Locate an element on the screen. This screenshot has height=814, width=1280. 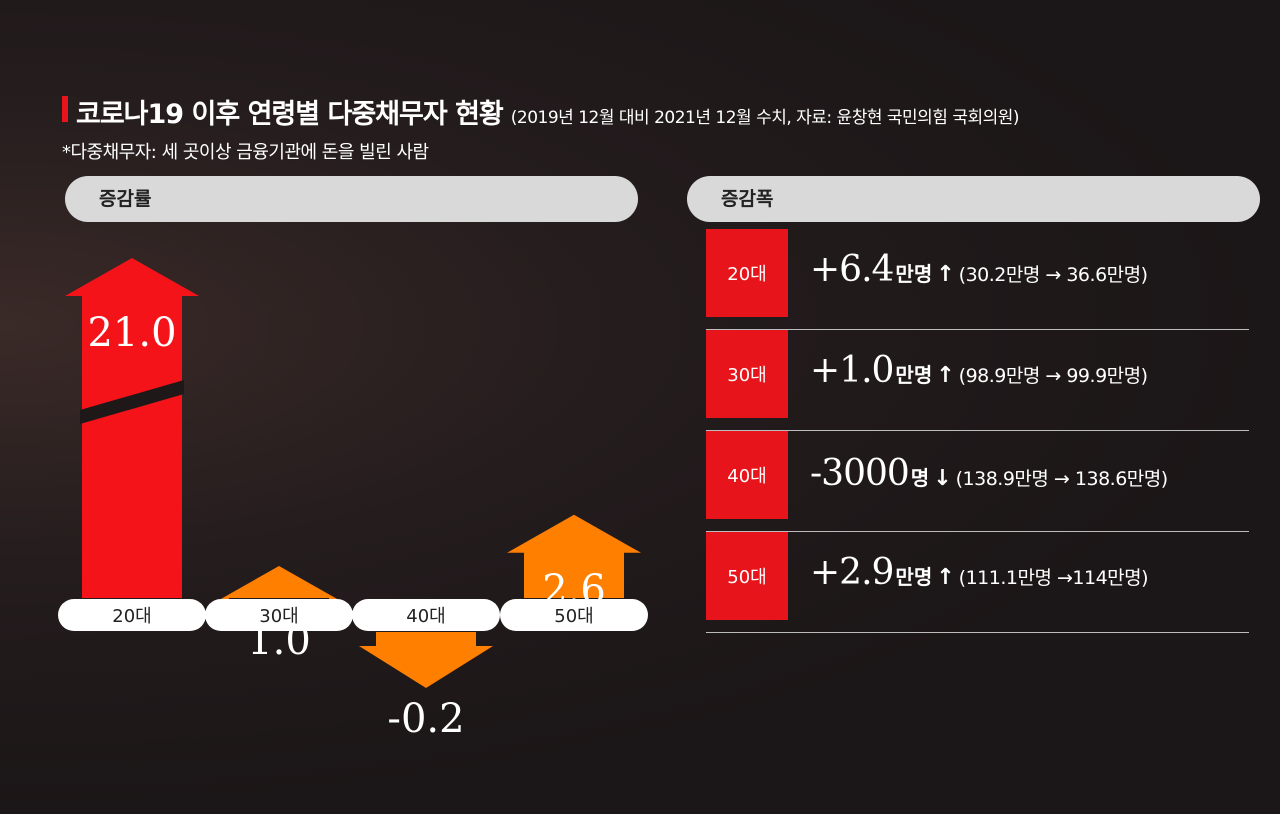
change-value: -3000 is located at coordinates (860, 473).